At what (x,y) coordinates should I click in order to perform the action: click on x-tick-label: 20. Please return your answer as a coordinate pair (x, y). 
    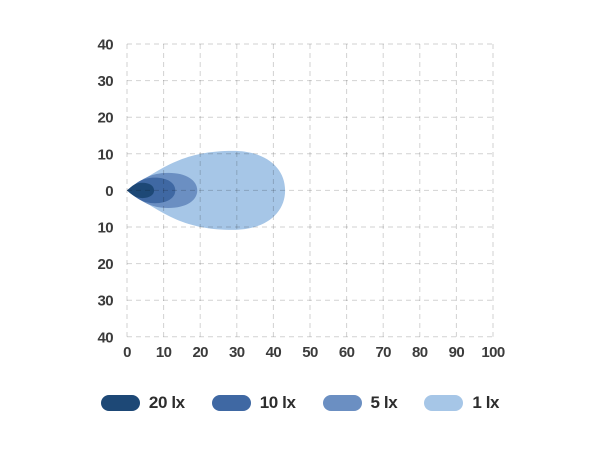
    Looking at the image, I should click on (200, 352).